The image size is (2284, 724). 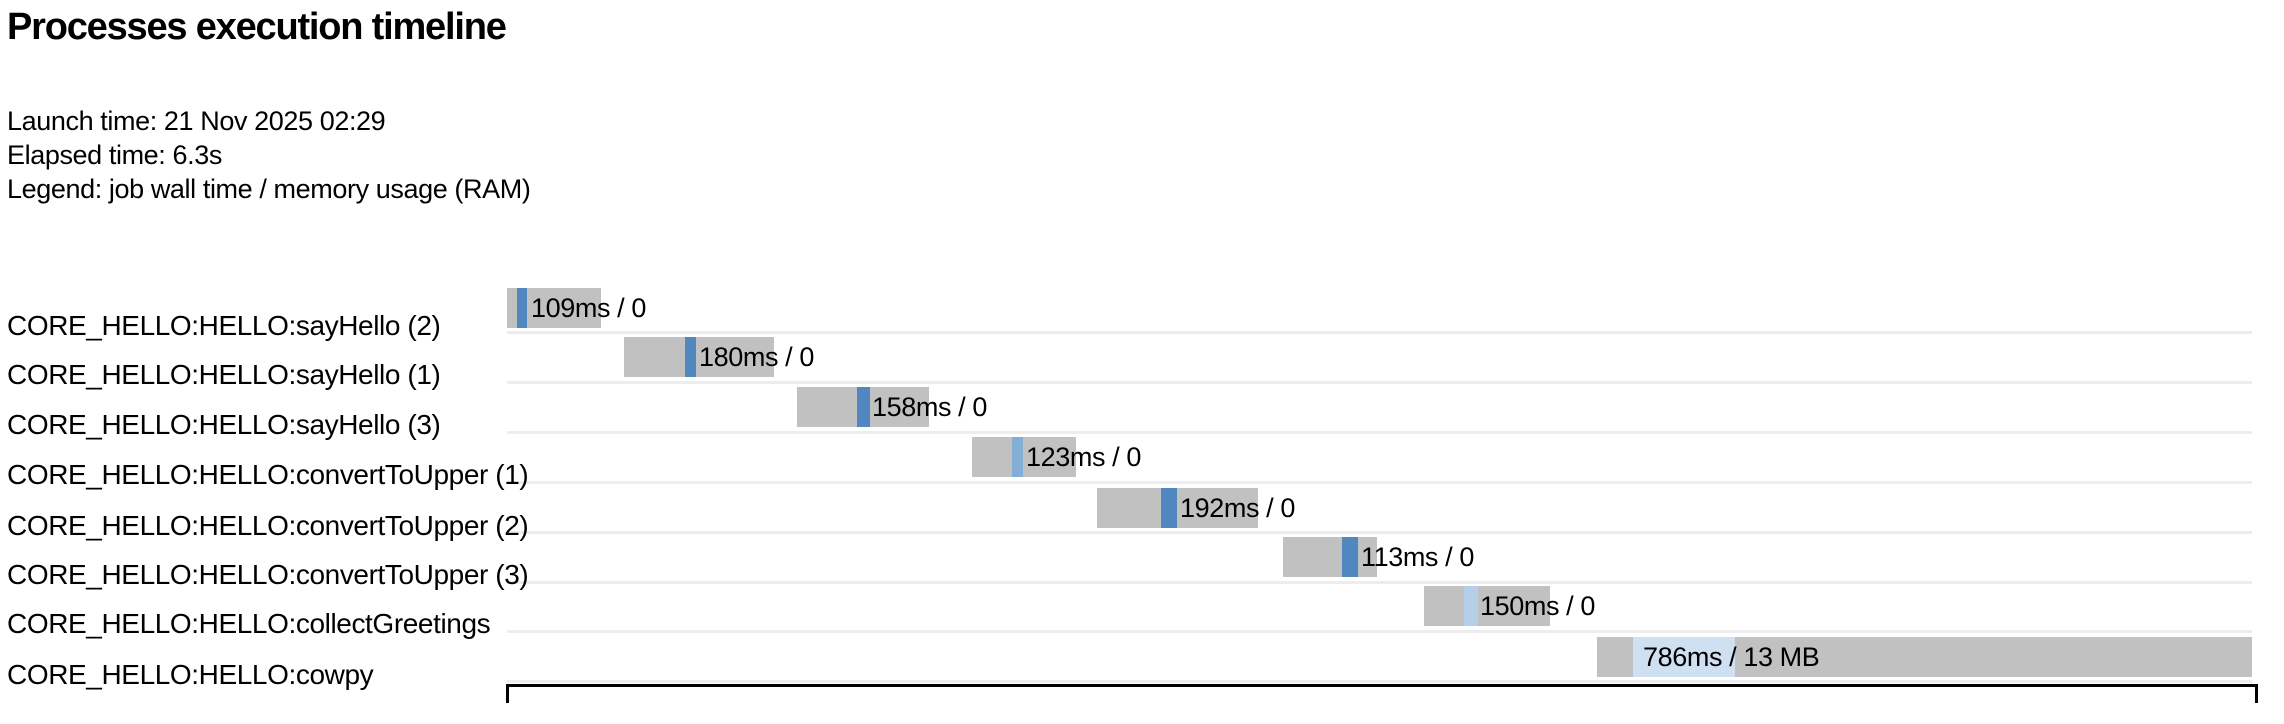 I want to click on process-label: CORE_HELLO:HELLO:convertToUpper (2), so click(x=268, y=525).